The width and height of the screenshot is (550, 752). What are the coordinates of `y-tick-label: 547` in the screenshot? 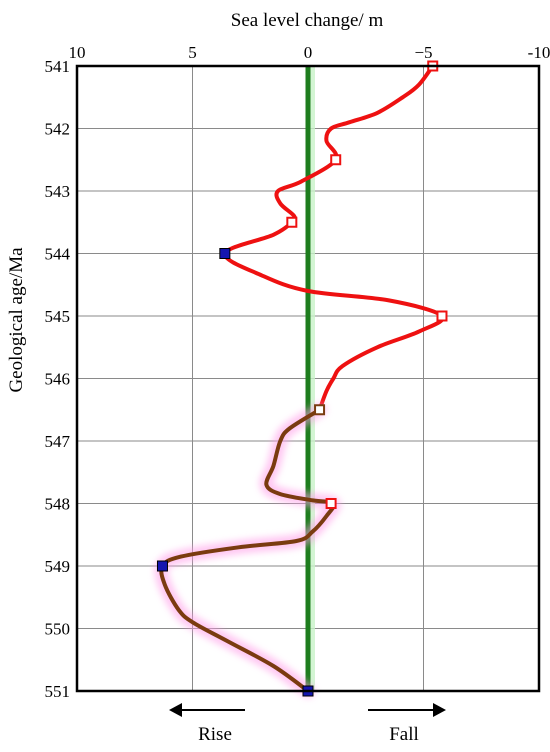 It's located at (58, 441).